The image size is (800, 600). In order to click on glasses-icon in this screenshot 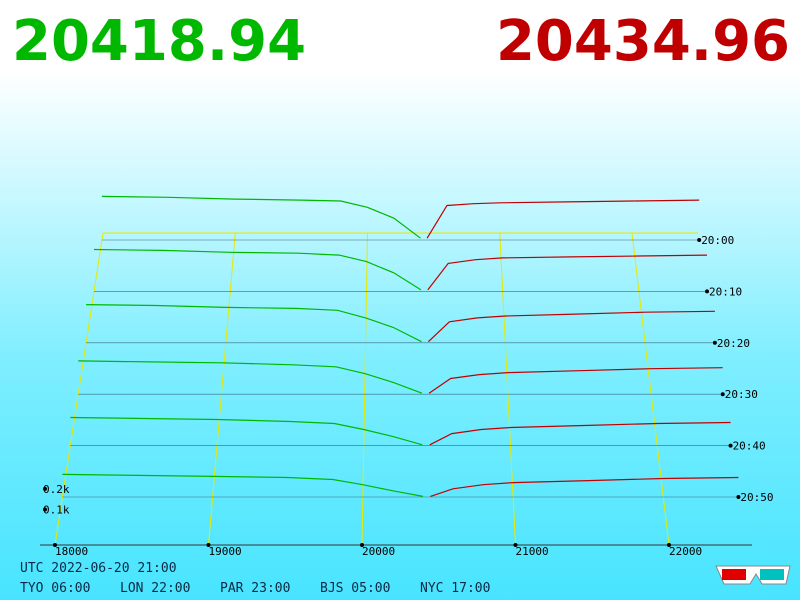, I will do `click(753, 575)`.